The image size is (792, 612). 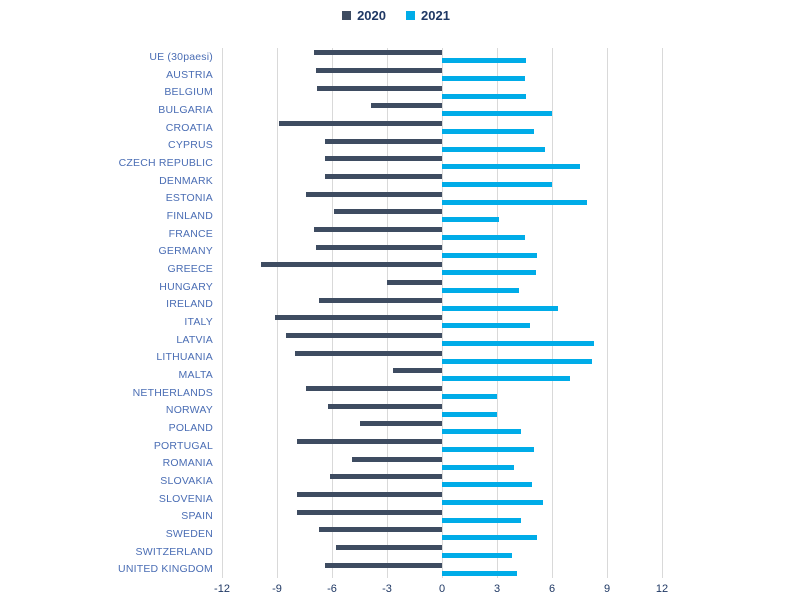 I want to click on table-row: ESTONIA, so click(x=331, y=198).